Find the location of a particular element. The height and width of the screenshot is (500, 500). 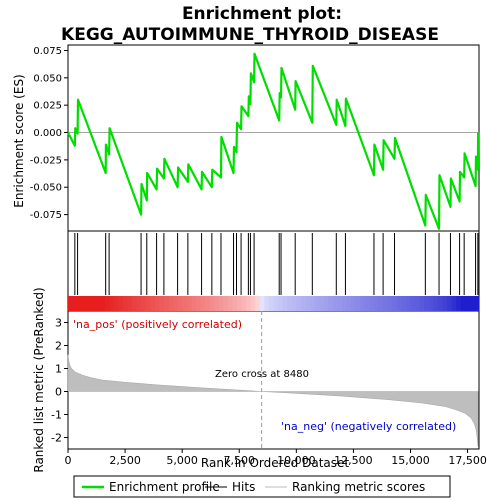

rank-x-tick-label: 12,500 is located at coordinates (353, 460).